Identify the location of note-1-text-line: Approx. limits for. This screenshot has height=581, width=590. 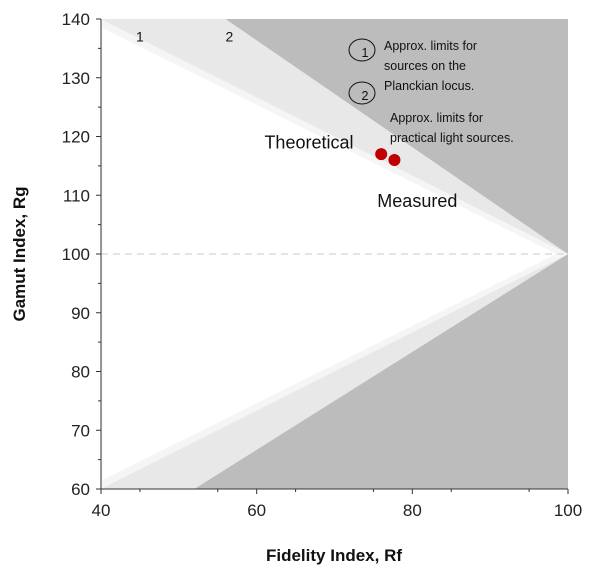
(430, 46).